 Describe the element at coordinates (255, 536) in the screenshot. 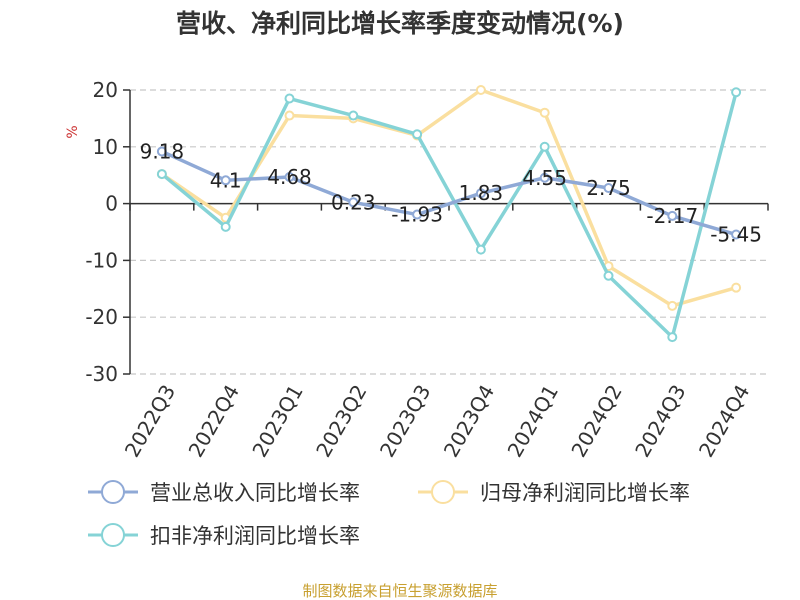

I see `legend-label: 扣非净利润同比增长率` at that location.